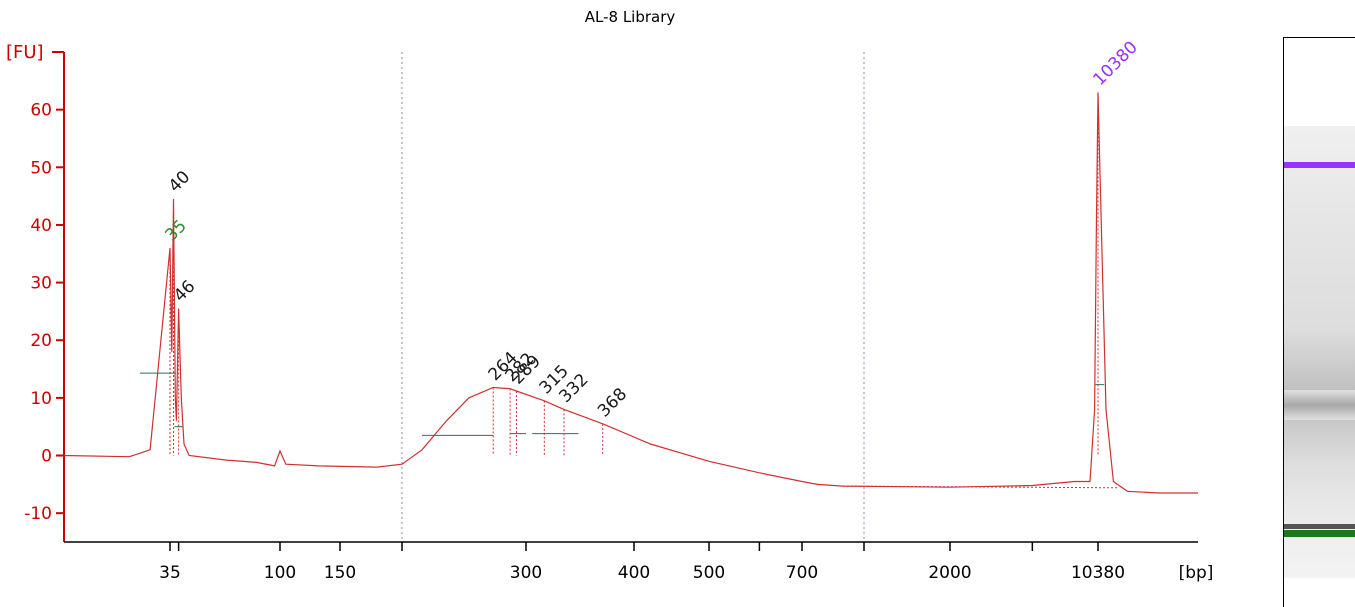 The width and height of the screenshot is (1355, 607). I want to click on x-tick-label: 100, so click(280, 573).